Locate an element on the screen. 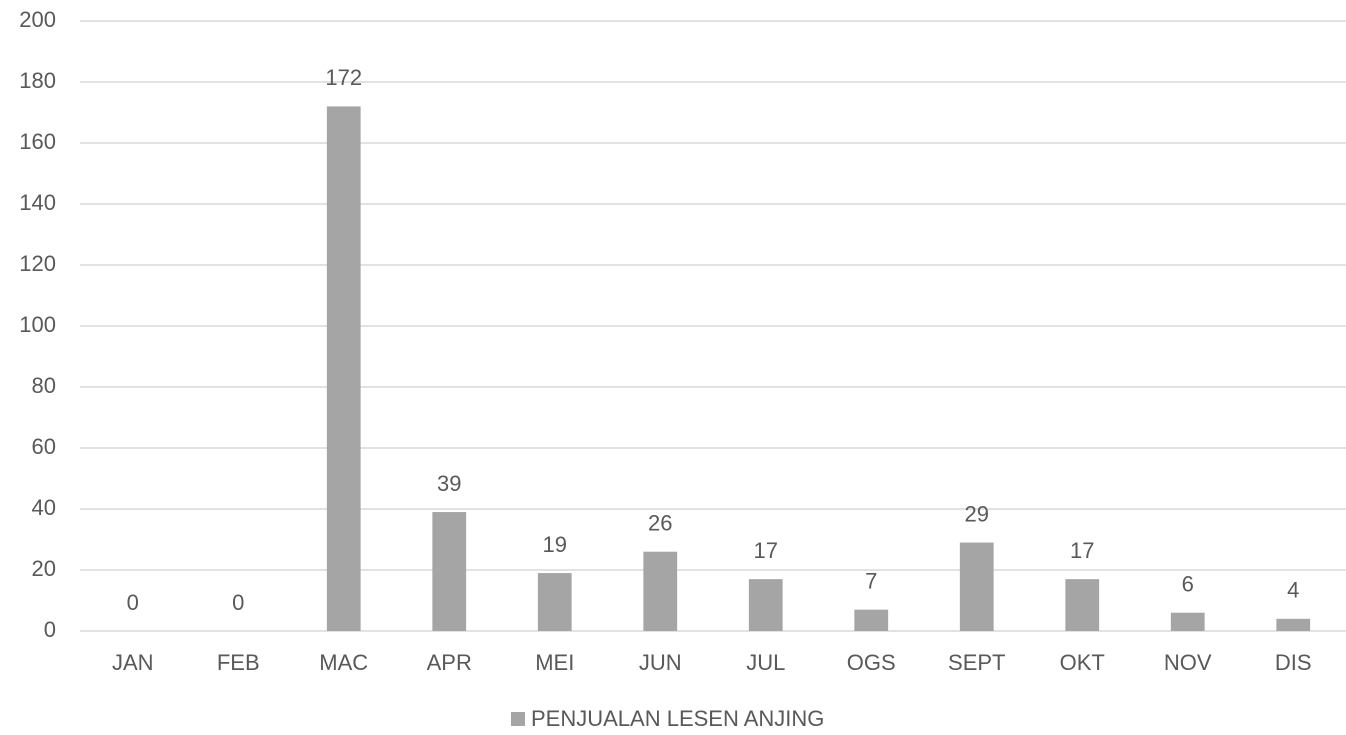 Image resolution: width=1346 pixels, height=735 pixels. data-label: 39 is located at coordinates (449, 483).